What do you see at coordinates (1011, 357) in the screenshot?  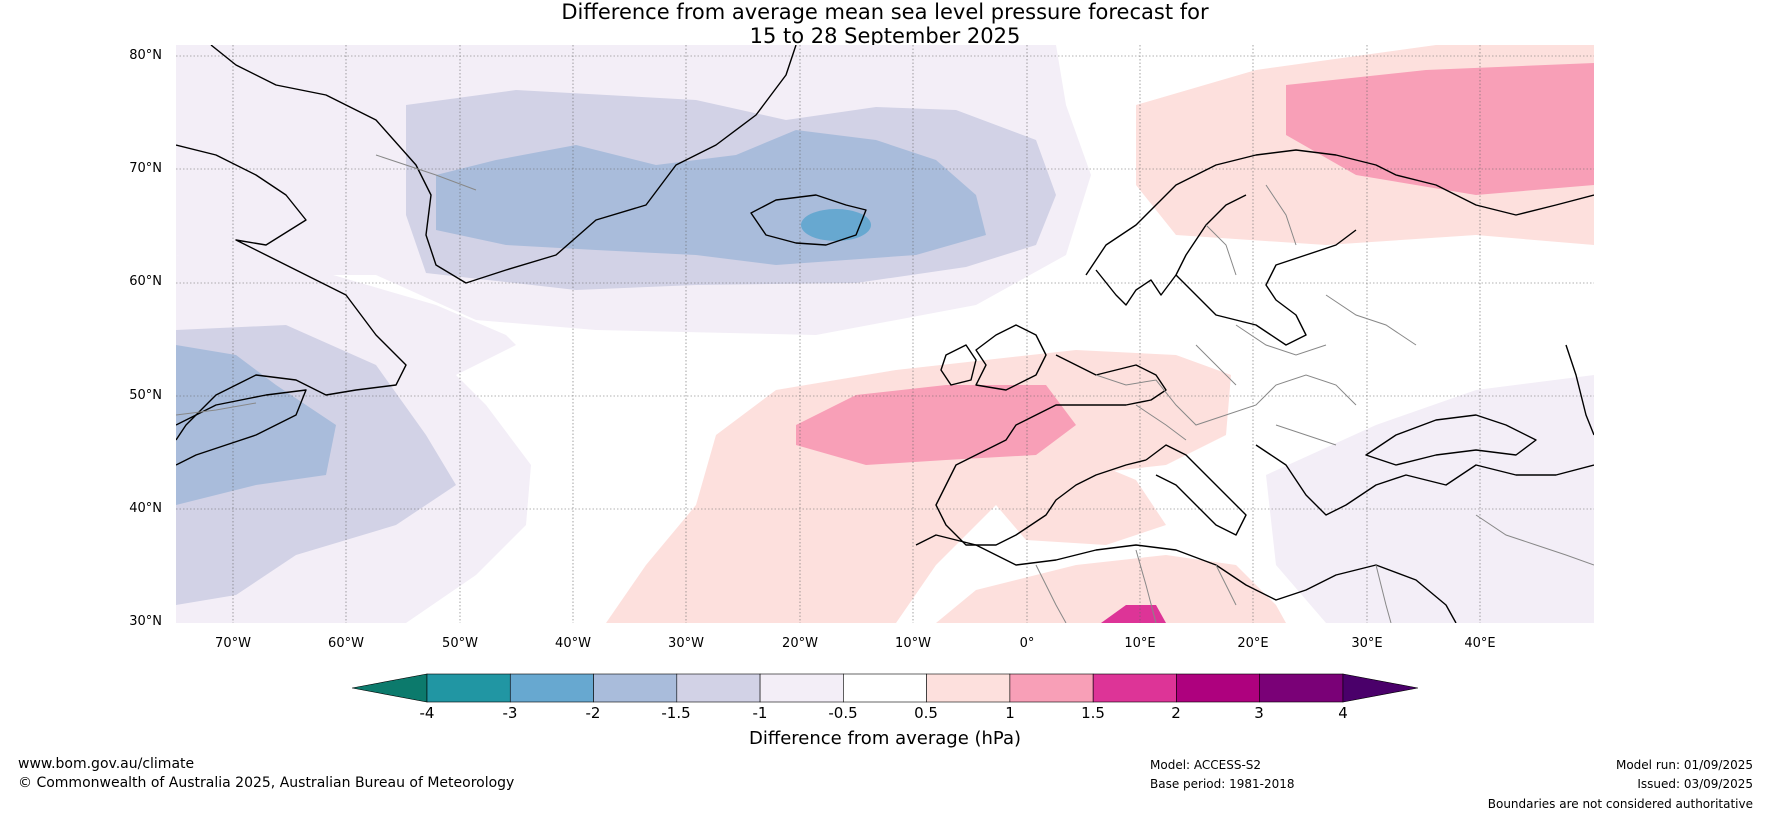 I see `coastline-british-isles` at bounding box center [1011, 357].